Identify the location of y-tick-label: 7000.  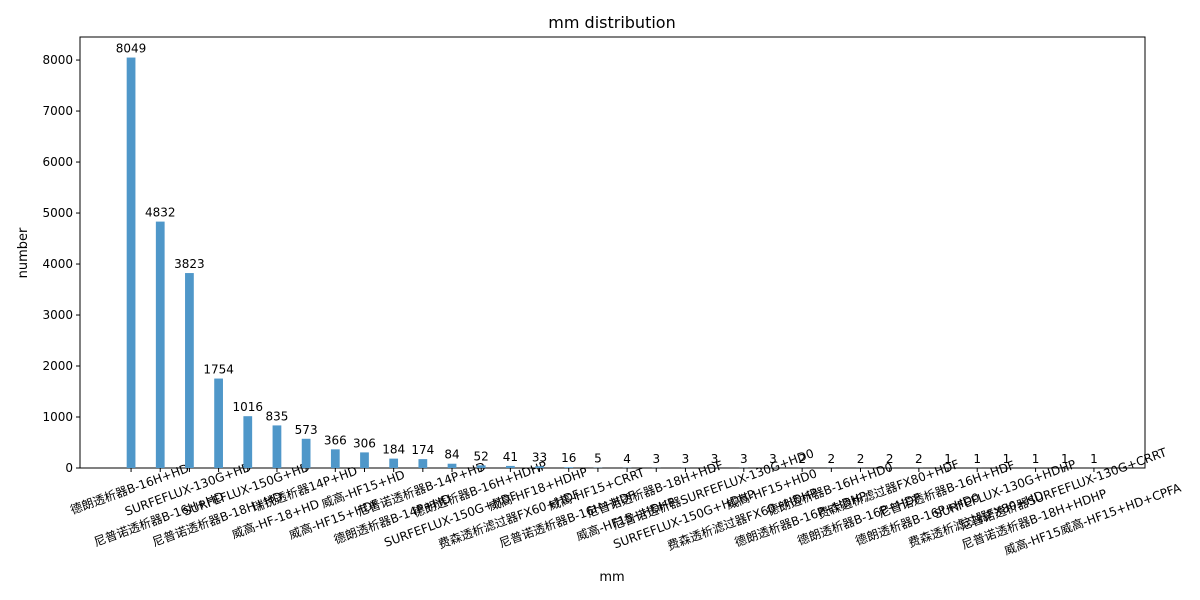
(57, 111).